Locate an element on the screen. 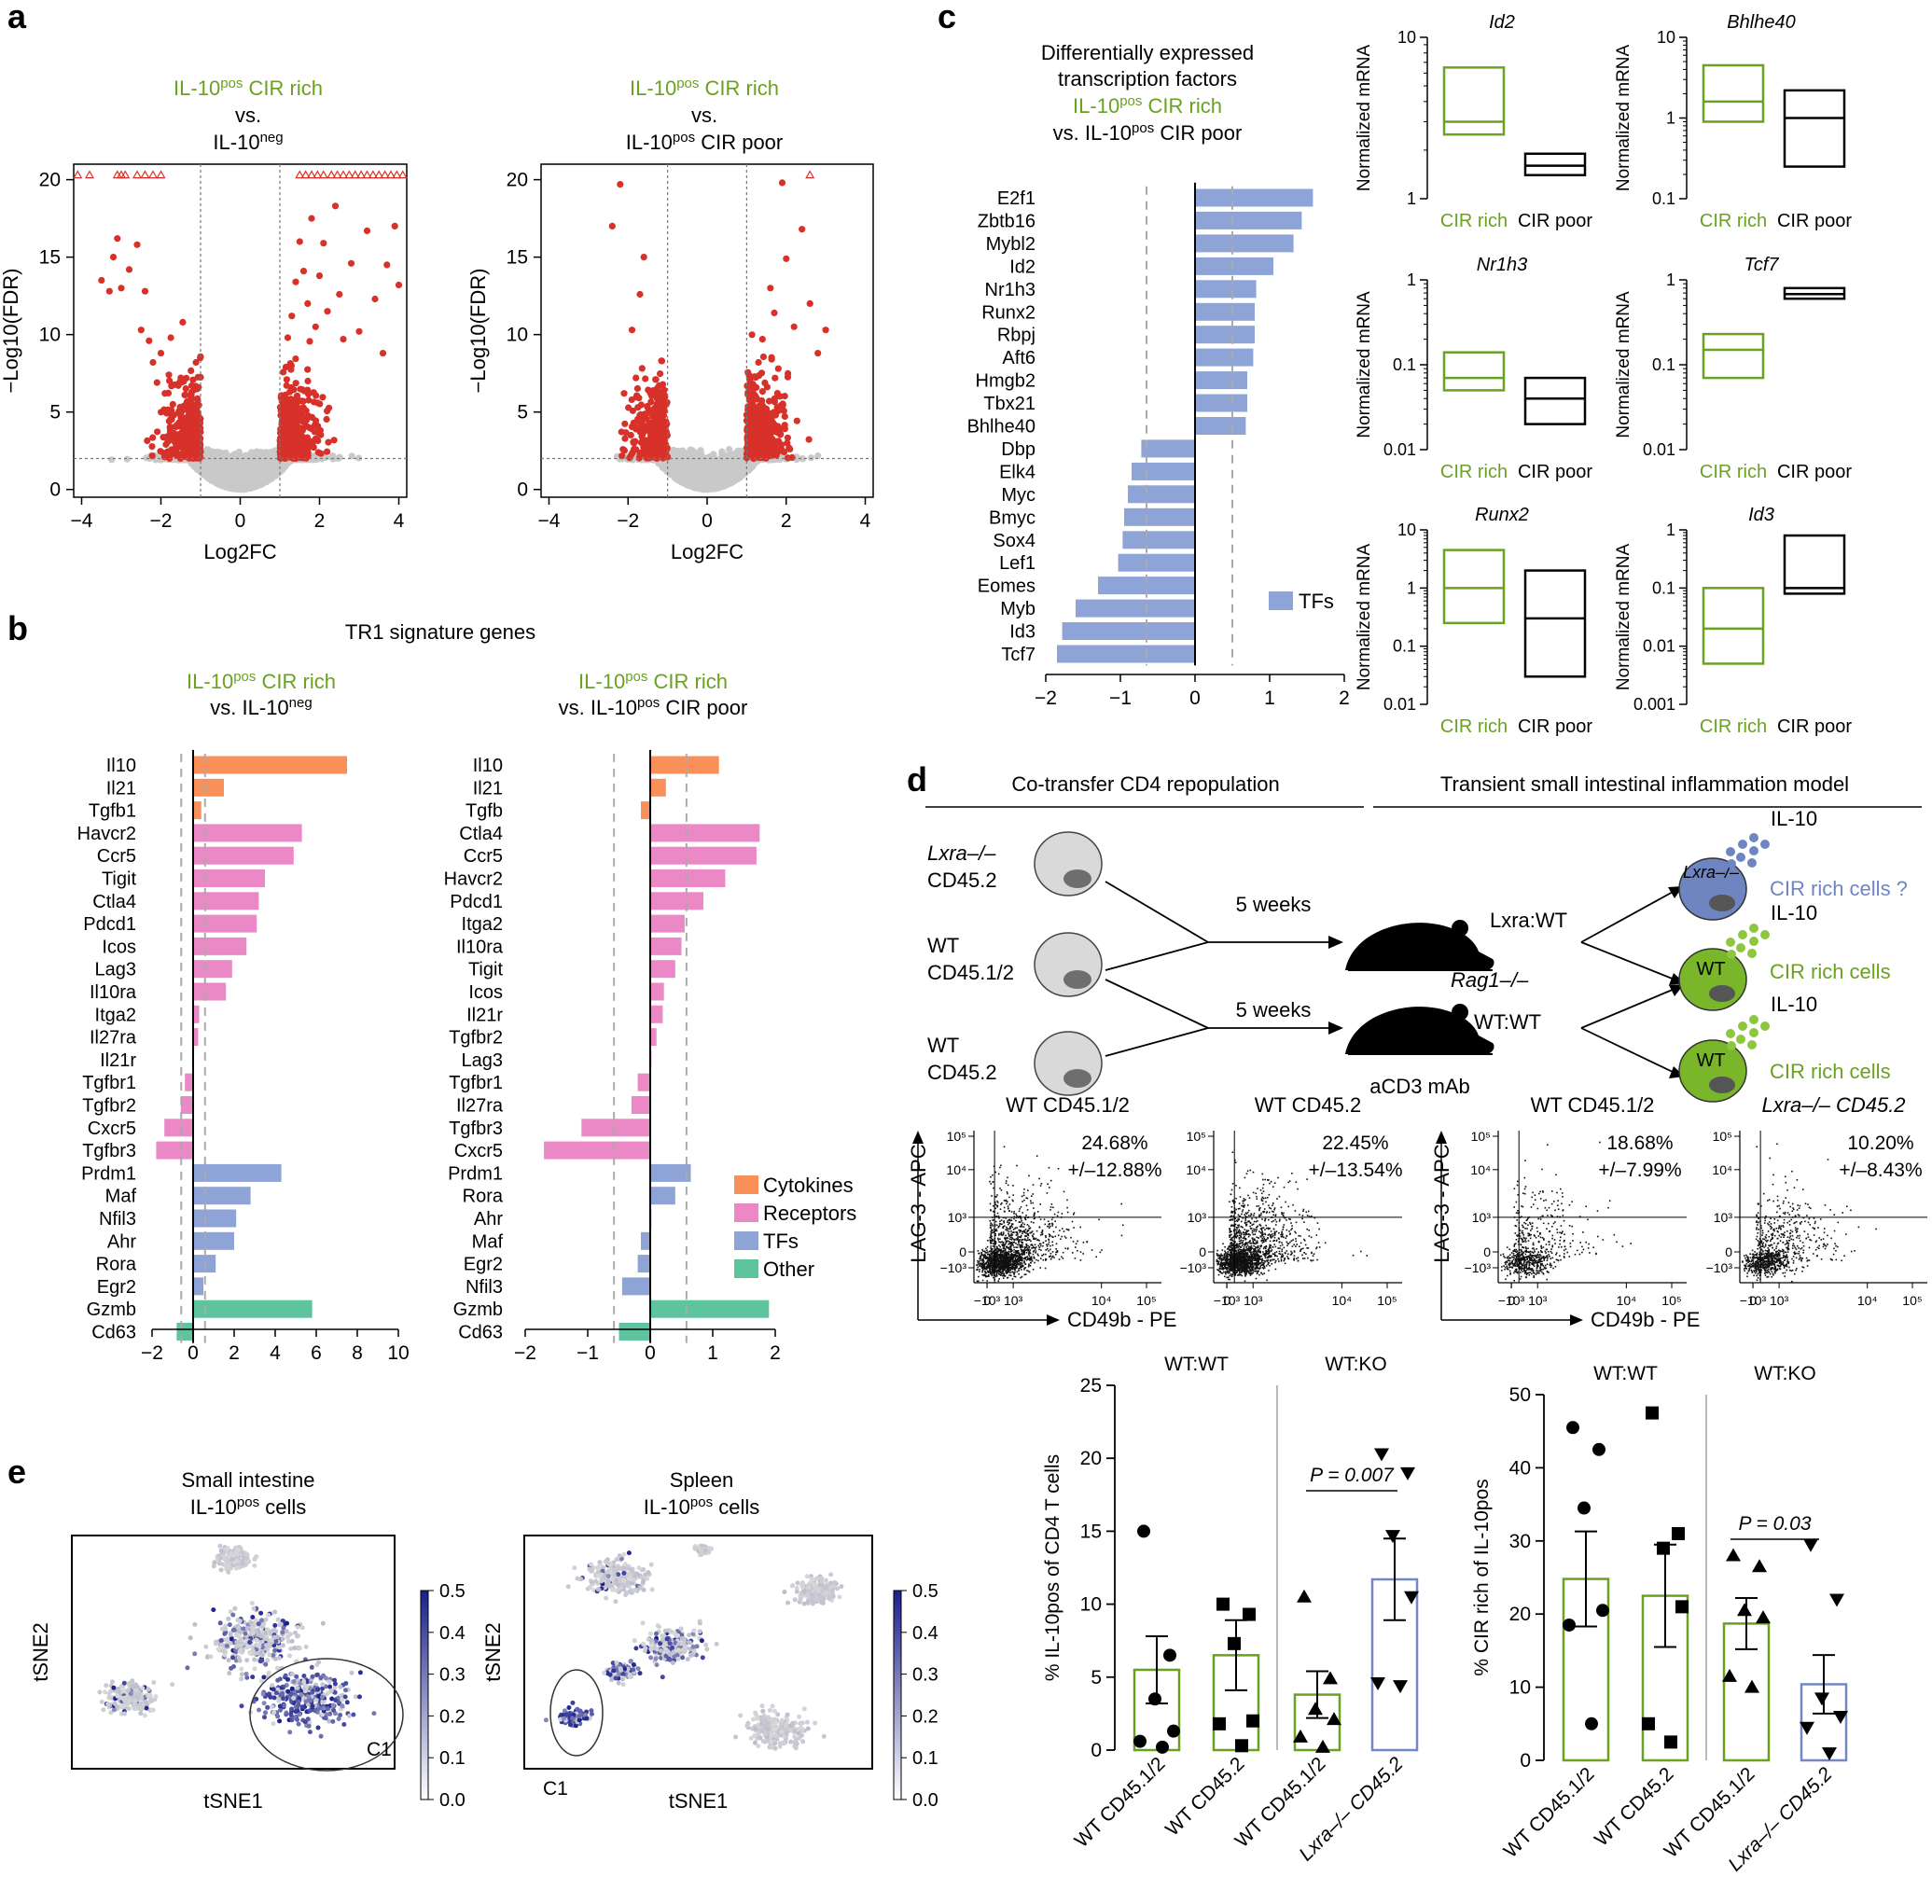  y-tick-label: 20 is located at coordinates (50, 180).